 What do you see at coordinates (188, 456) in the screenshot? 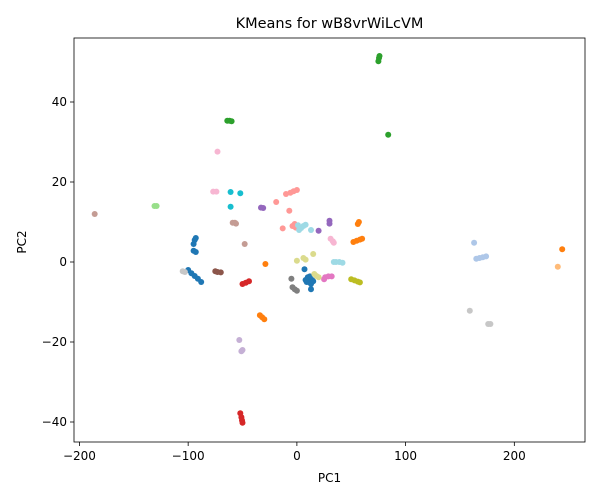
I see `x-tick-label: −100` at bounding box center [188, 456].